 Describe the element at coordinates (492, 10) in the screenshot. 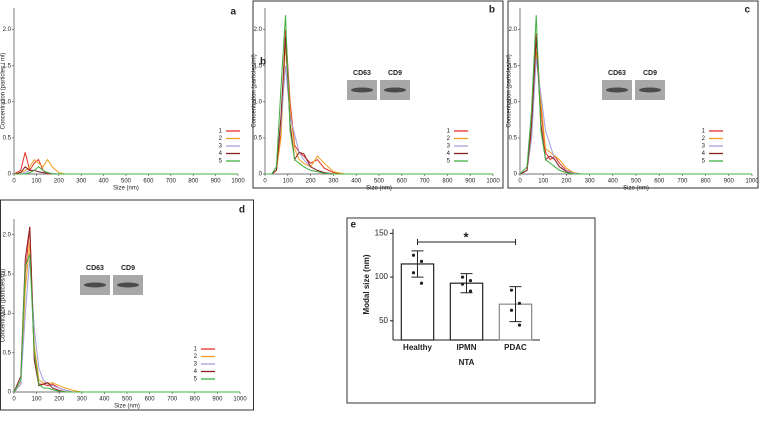

I see `panel-label: b` at that location.